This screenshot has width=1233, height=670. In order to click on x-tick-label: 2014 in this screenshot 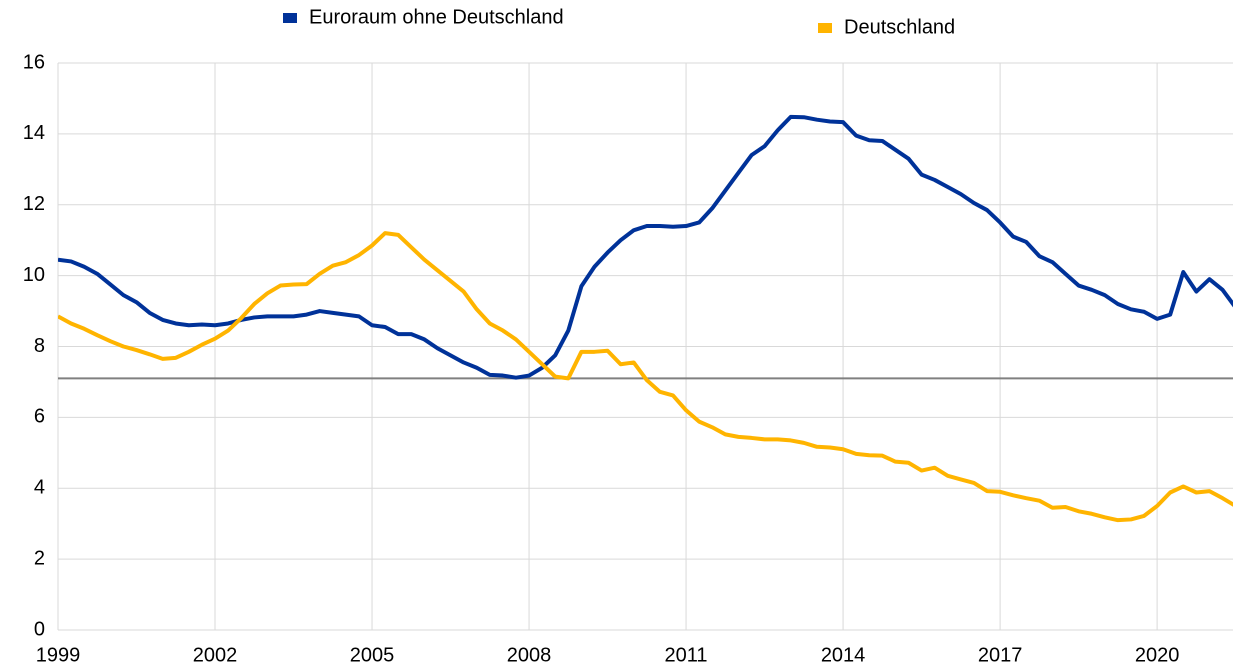, I will do `click(843, 655)`.